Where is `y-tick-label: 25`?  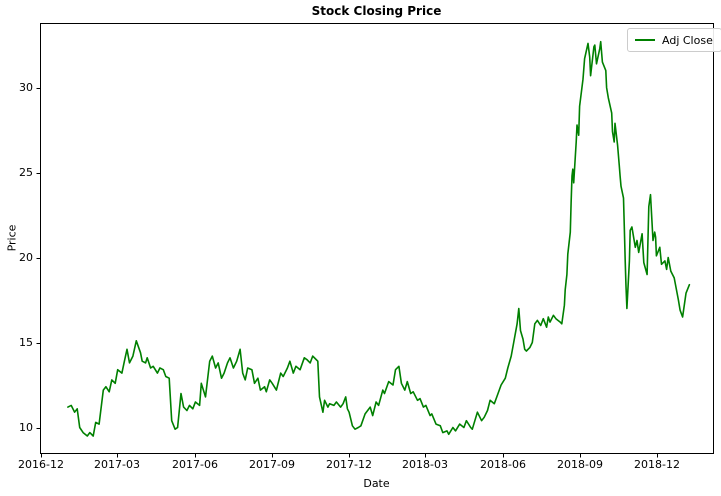
y-tick-label: 25 is located at coordinates (26, 172).